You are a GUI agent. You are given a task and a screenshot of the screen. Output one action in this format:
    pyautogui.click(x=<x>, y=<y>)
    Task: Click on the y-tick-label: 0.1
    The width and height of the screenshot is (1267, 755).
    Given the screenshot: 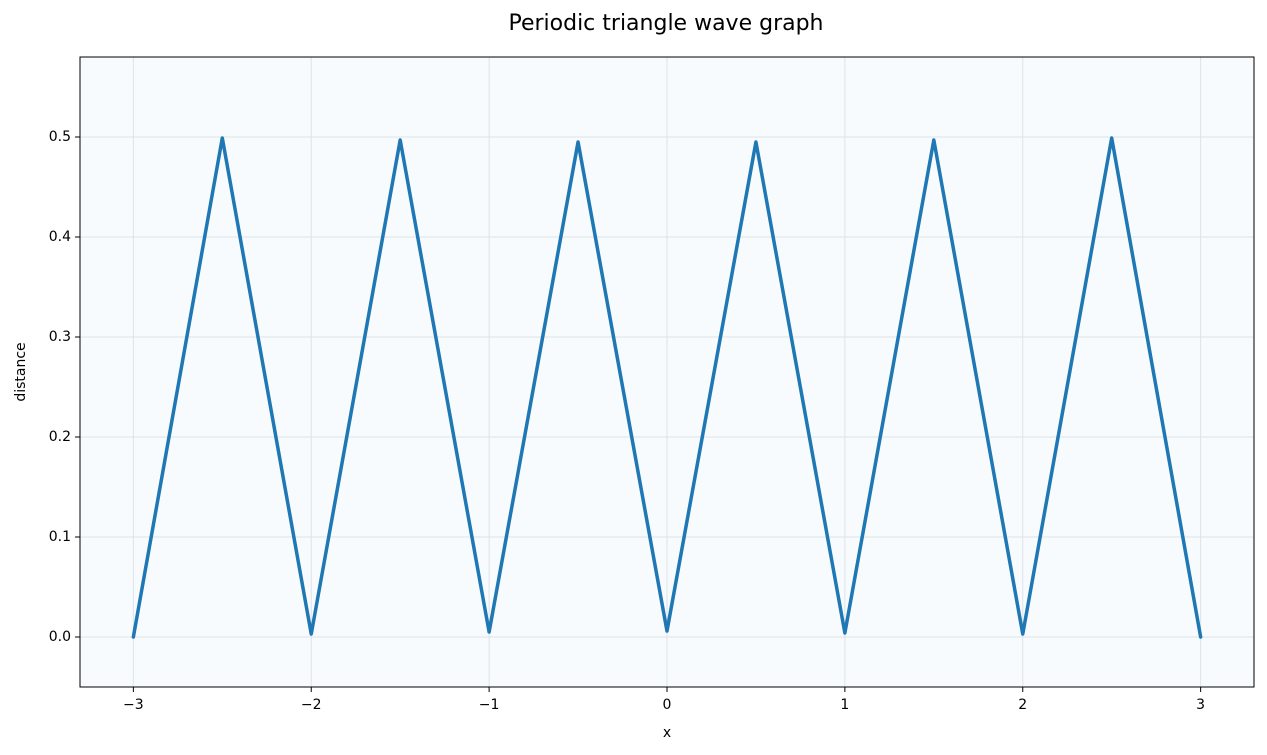 What is the action you would take?
    pyautogui.click(x=60, y=537)
    